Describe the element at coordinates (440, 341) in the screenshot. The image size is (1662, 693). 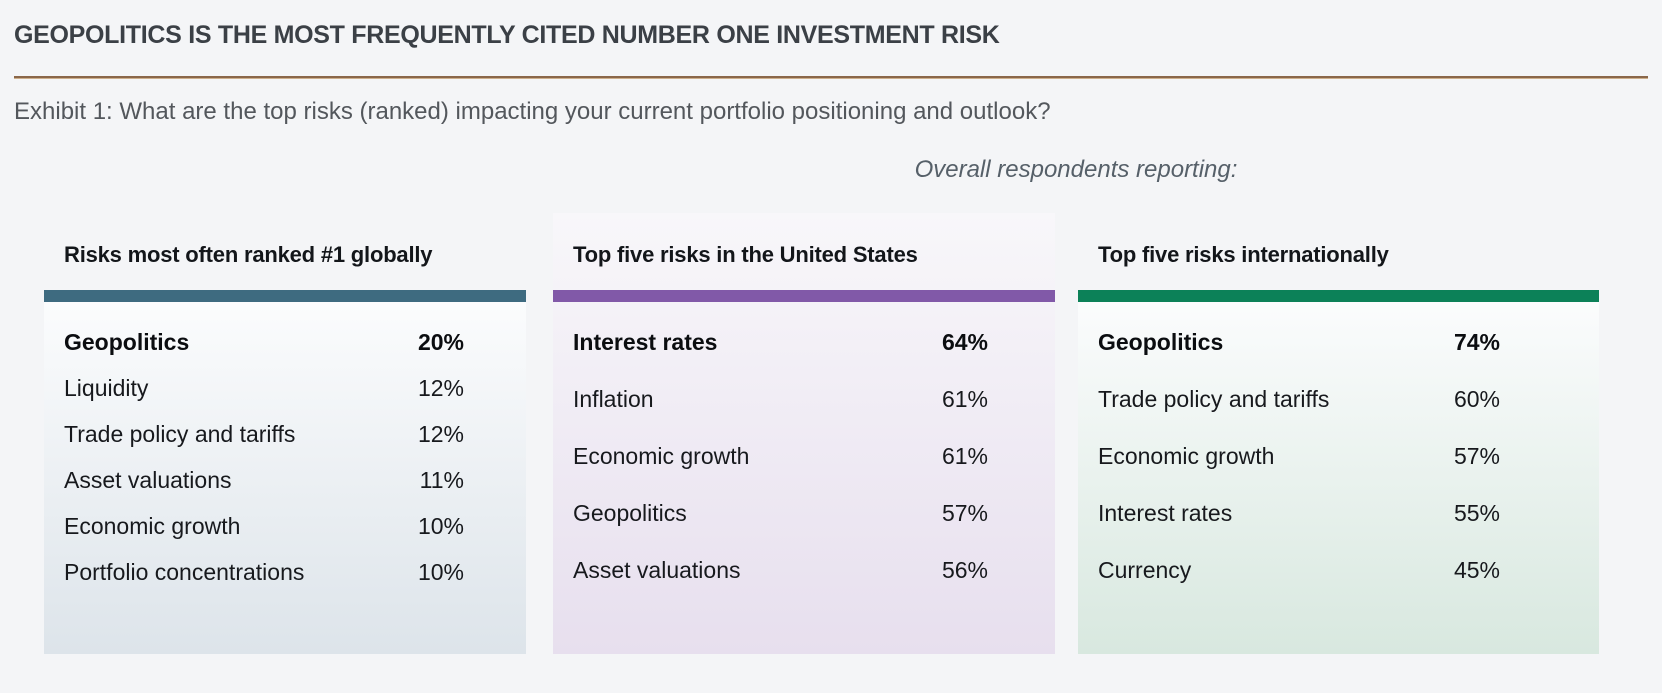
I see `risk-value: 20%` at that location.